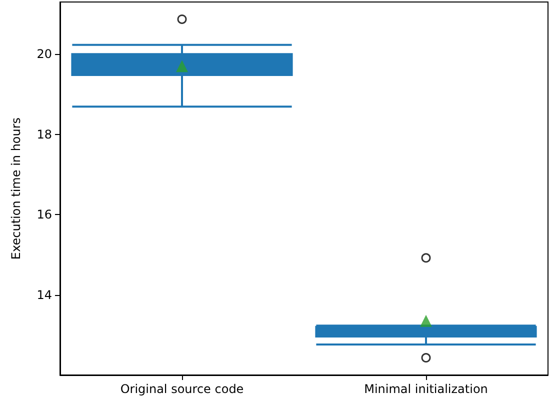  I want to click on y-tick-label: 20, so click(44, 54).